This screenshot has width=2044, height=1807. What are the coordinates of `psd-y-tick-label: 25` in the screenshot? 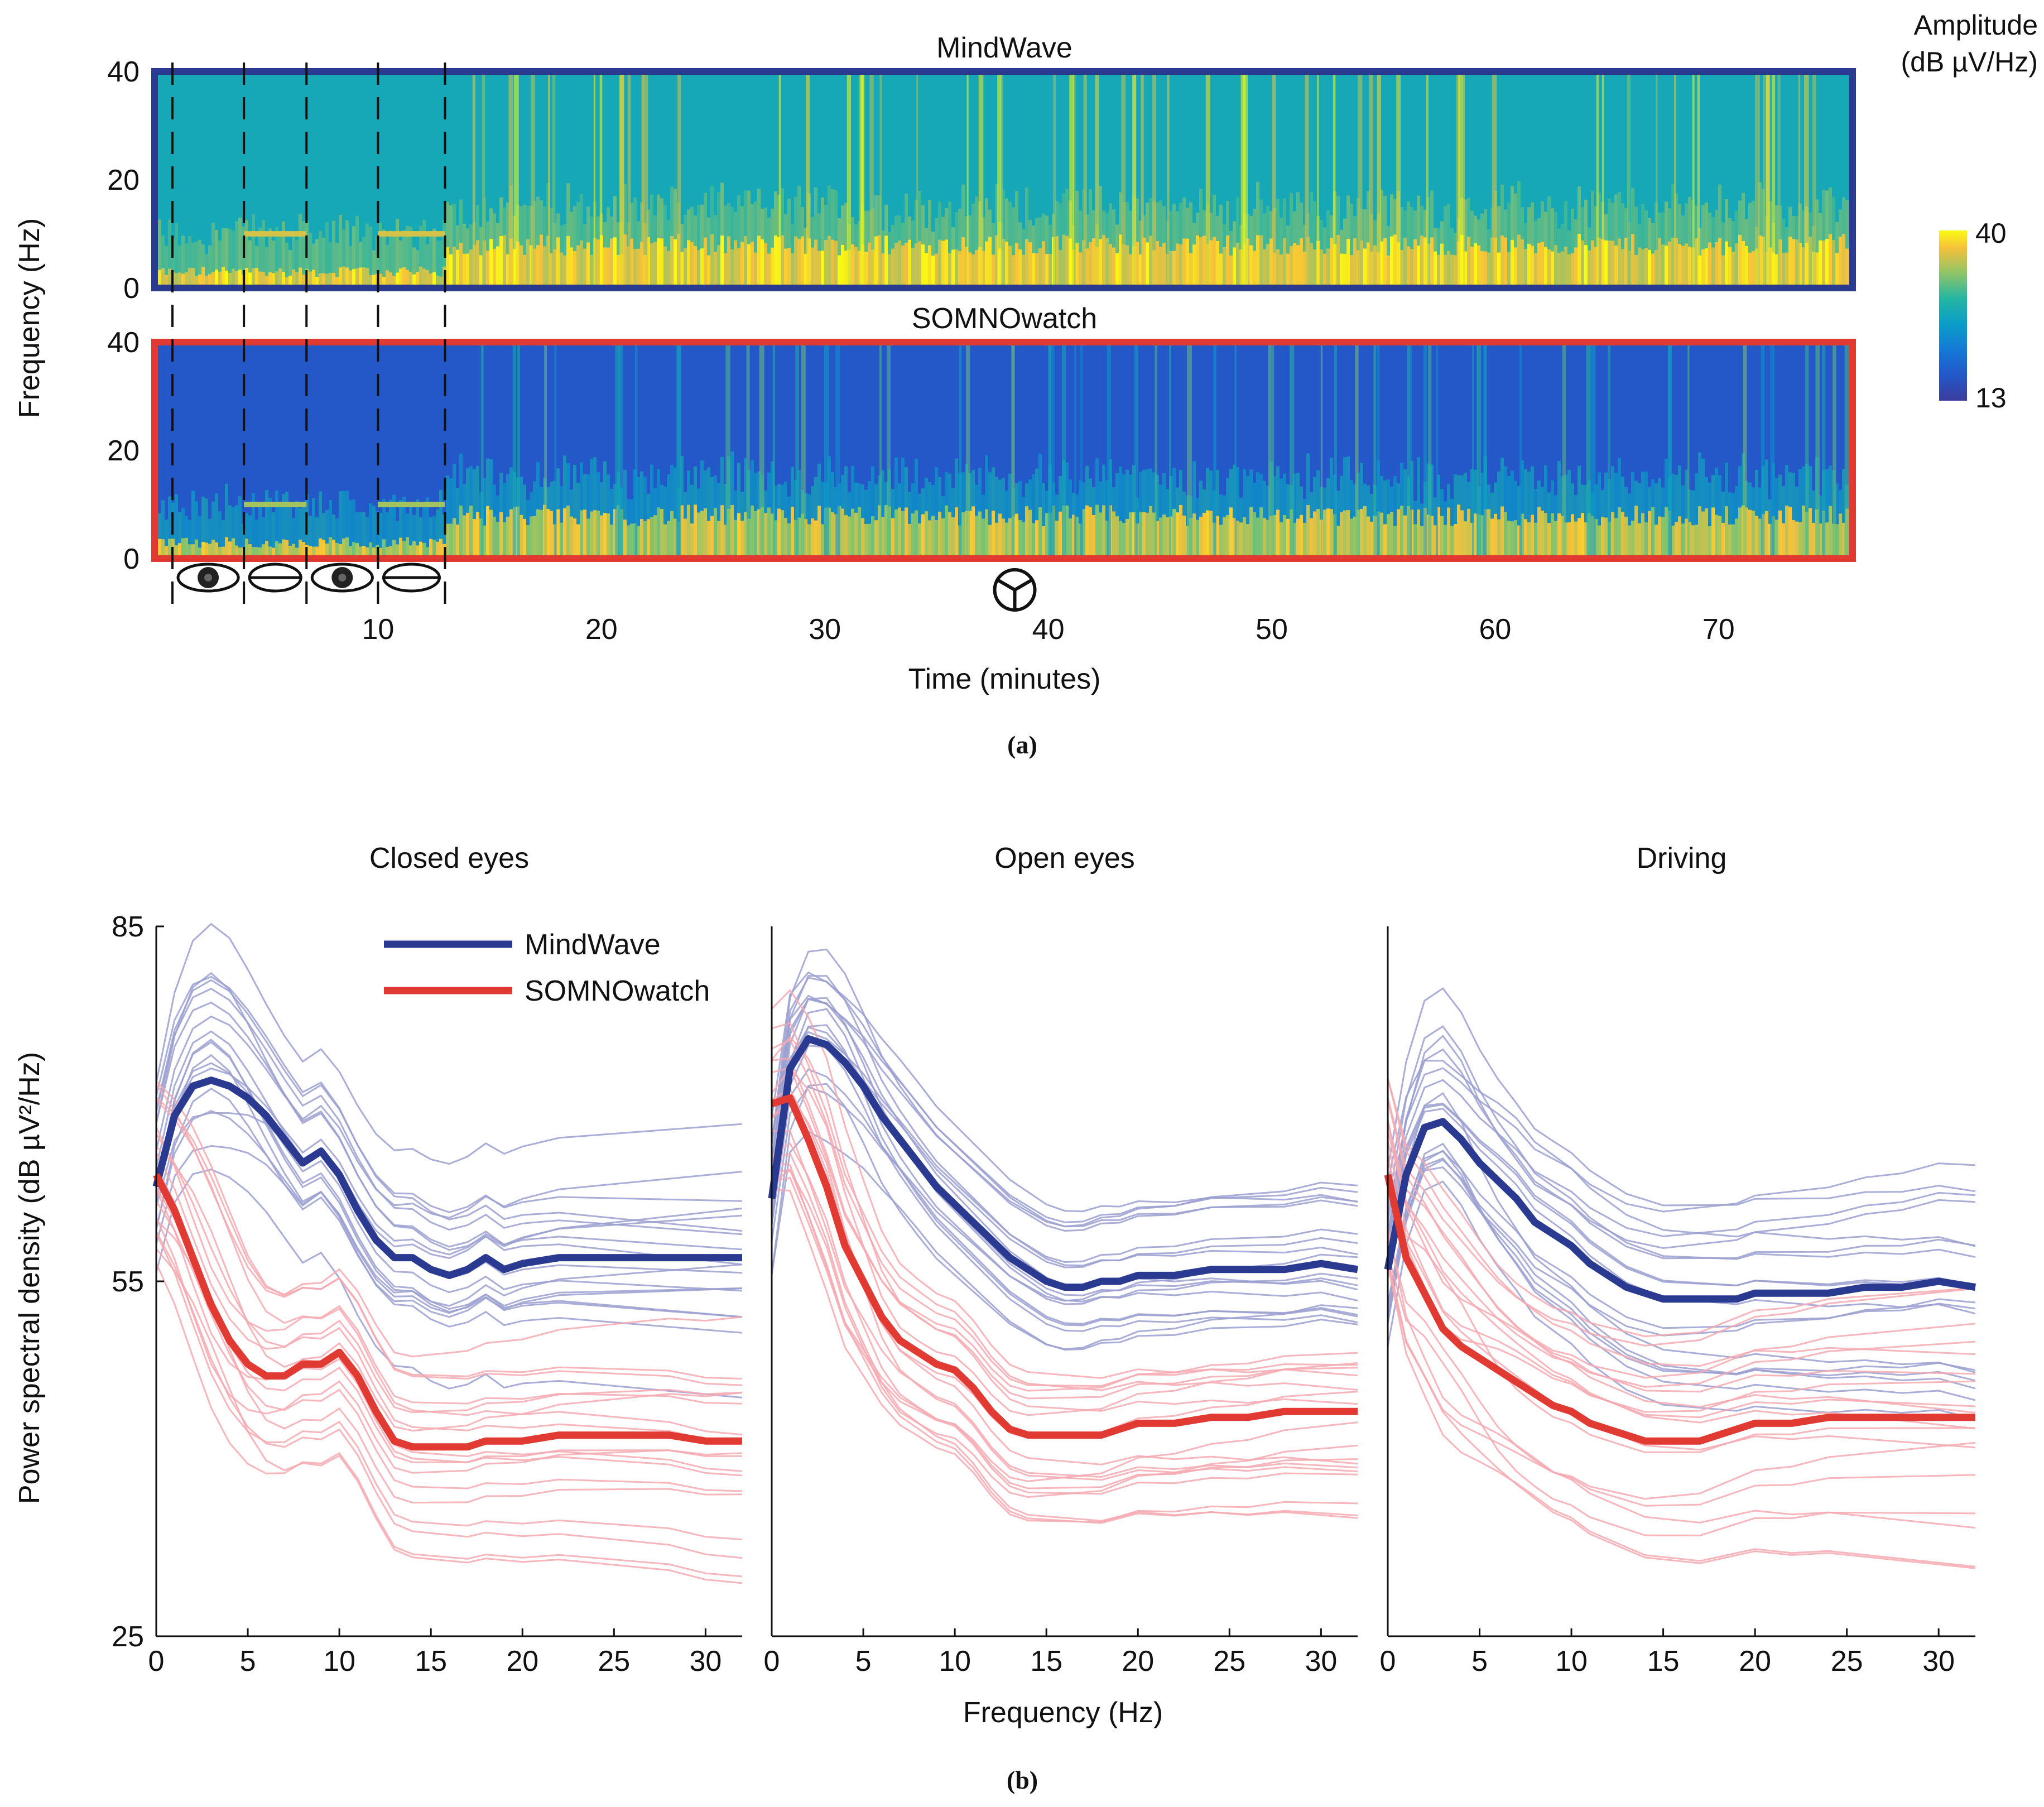 It's located at (128, 1637).